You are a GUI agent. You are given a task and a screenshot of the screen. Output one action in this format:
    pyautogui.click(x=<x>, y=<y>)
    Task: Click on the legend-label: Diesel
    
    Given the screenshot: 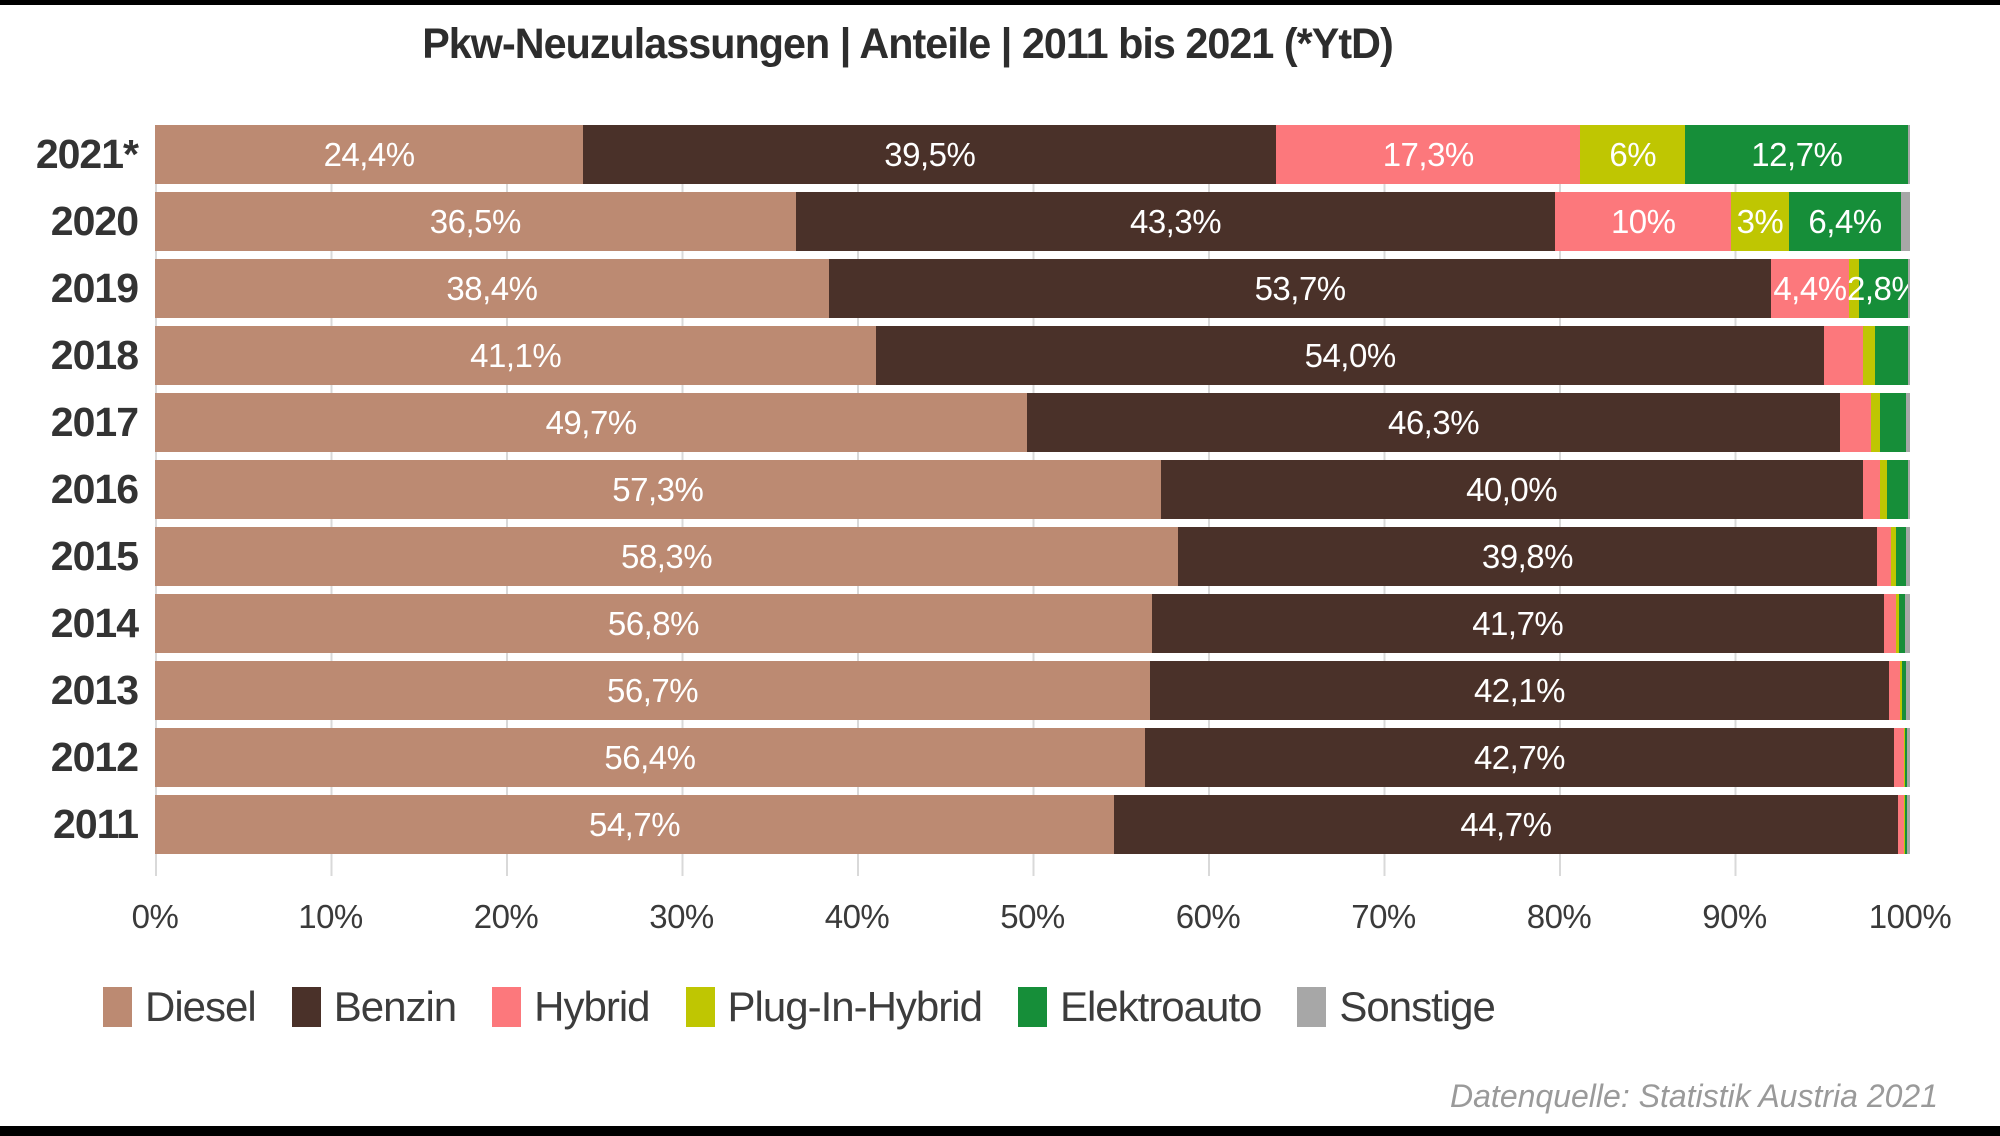 What is the action you would take?
    pyautogui.click(x=201, y=1006)
    